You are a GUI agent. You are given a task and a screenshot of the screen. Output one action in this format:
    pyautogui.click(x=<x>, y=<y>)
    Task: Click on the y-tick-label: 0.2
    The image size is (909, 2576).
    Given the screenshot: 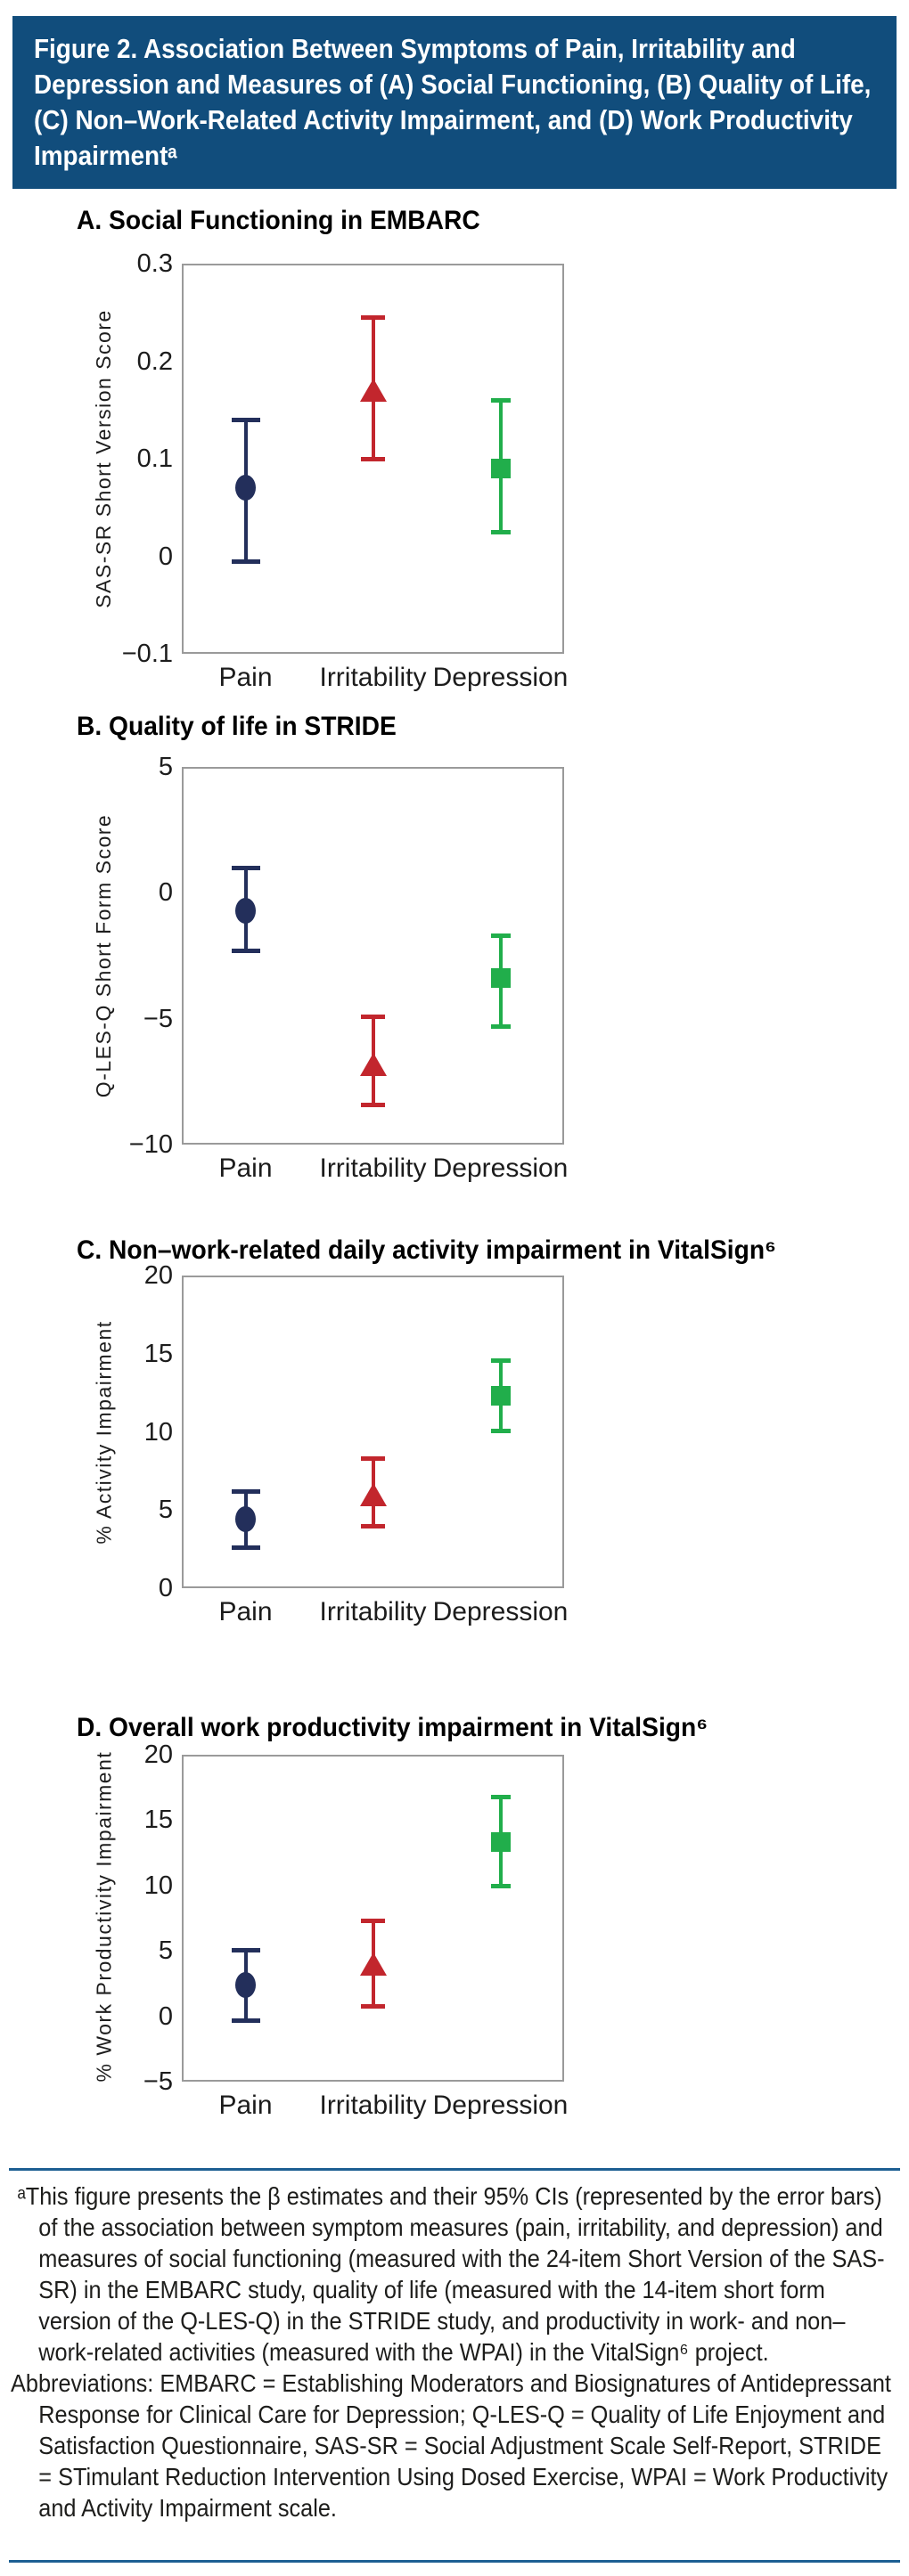 What is the action you would take?
    pyautogui.click(x=154, y=361)
    